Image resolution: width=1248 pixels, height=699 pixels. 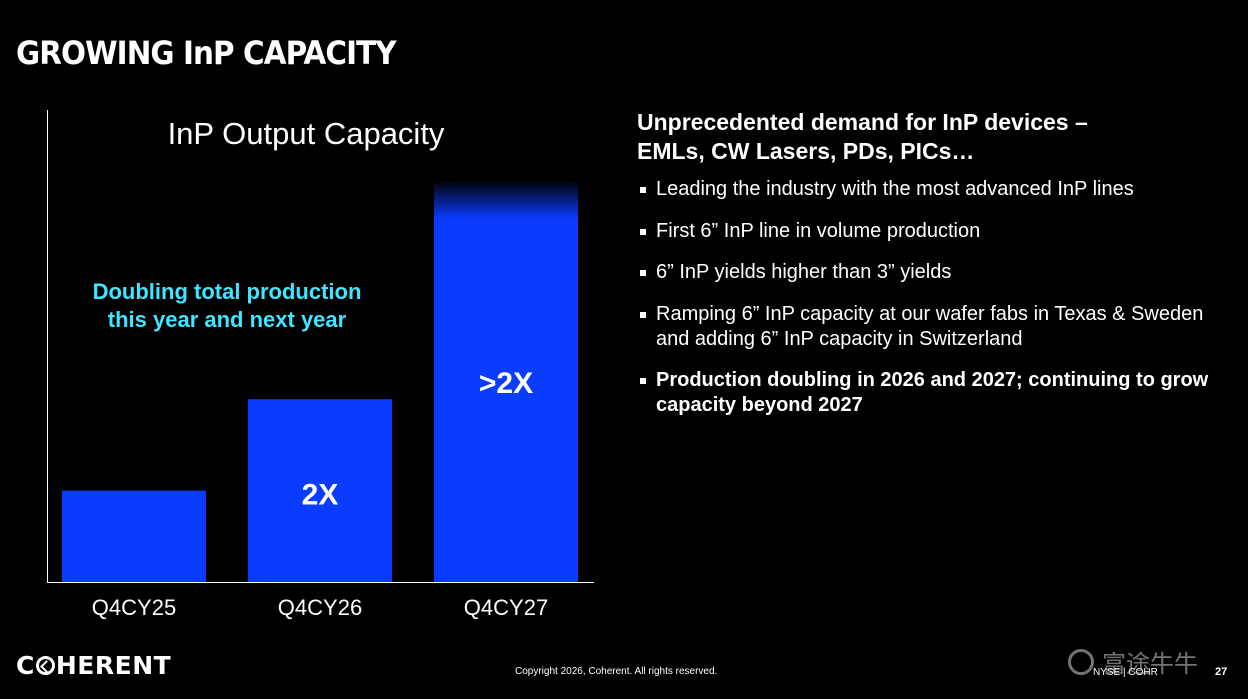 I want to click on bullet-item: 6” InP yields higher than 3” yields, so click(x=927, y=272).